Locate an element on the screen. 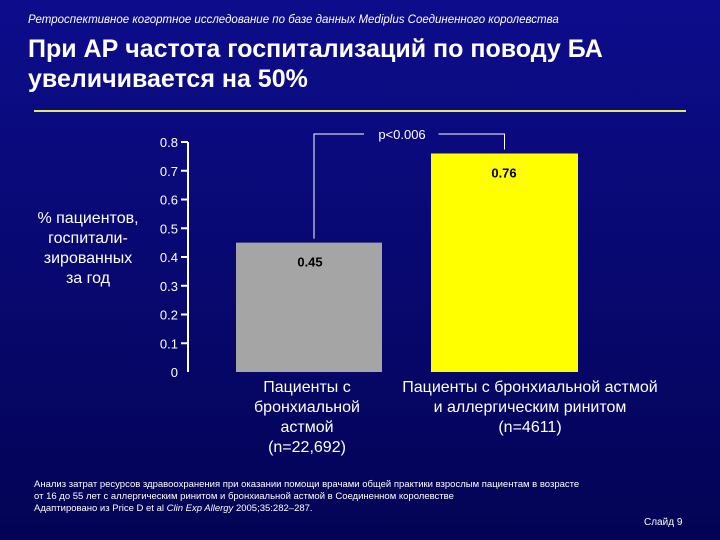 The image size is (720, 540). bar-value-label-asthma-rhinitis: 0.76 is located at coordinates (503, 173).